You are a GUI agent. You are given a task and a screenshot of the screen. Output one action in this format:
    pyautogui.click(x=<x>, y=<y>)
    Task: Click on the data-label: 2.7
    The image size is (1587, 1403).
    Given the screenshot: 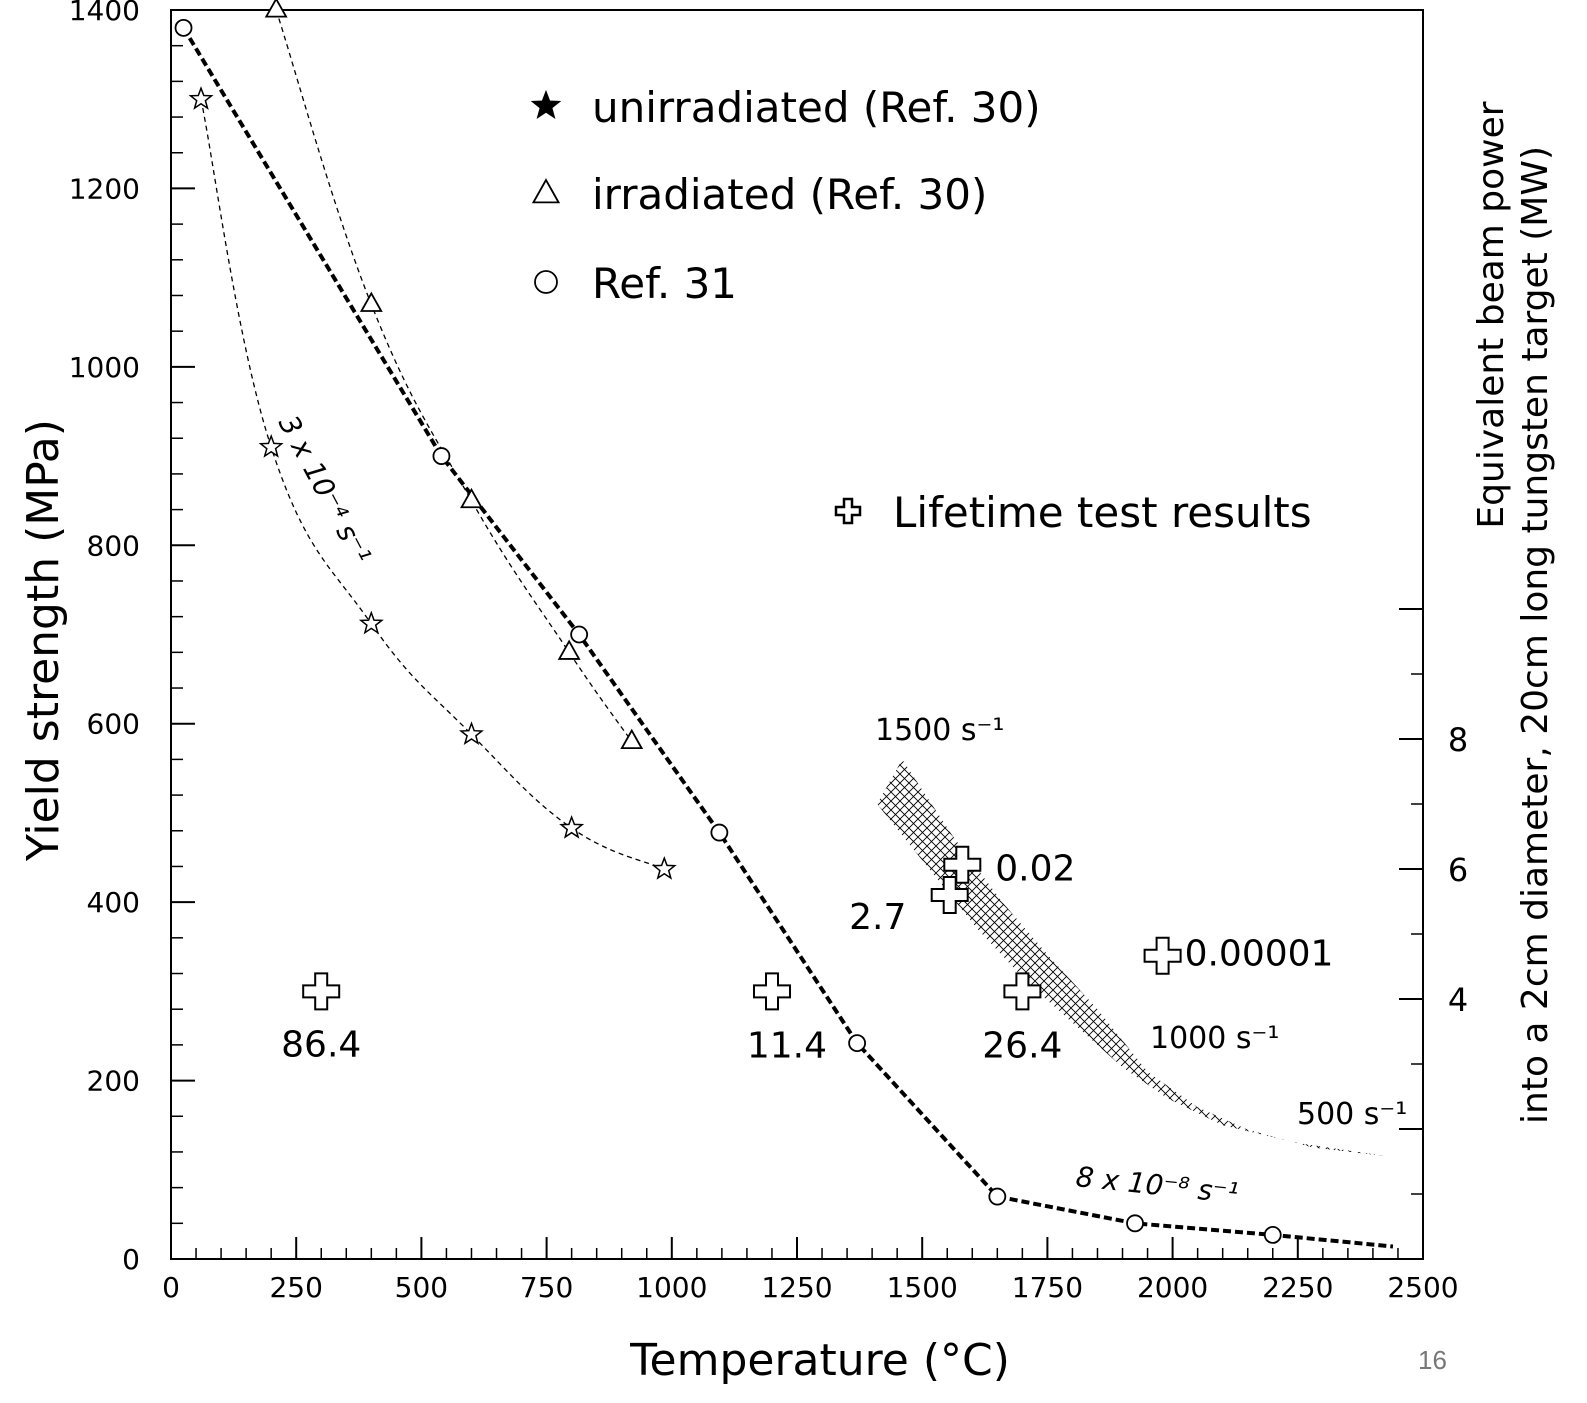 What is the action you would take?
    pyautogui.click(x=877, y=917)
    